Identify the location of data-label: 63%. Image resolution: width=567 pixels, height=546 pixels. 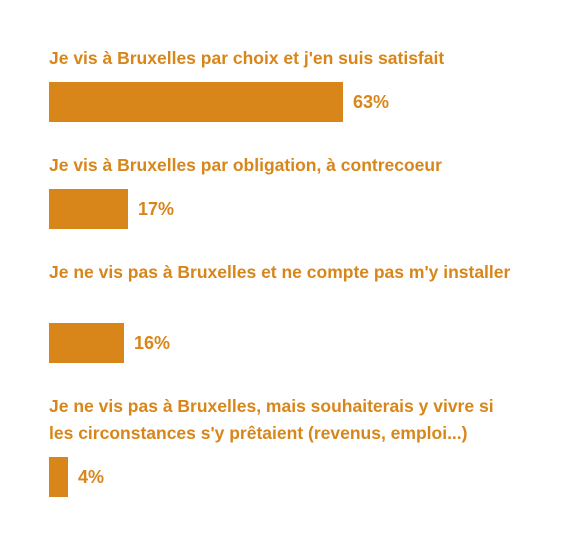
(371, 102).